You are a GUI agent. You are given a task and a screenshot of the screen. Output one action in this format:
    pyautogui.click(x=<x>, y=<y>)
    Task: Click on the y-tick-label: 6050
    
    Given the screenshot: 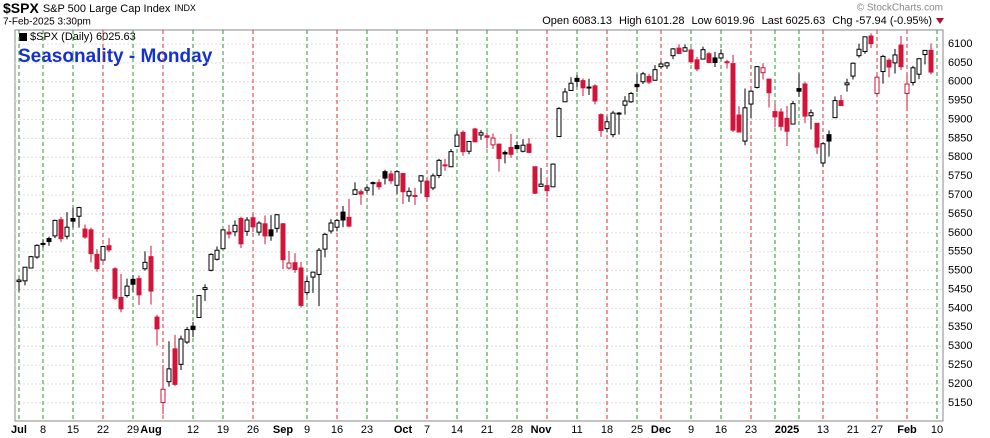 What is the action you would take?
    pyautogui.click(x=960, y=63)
    